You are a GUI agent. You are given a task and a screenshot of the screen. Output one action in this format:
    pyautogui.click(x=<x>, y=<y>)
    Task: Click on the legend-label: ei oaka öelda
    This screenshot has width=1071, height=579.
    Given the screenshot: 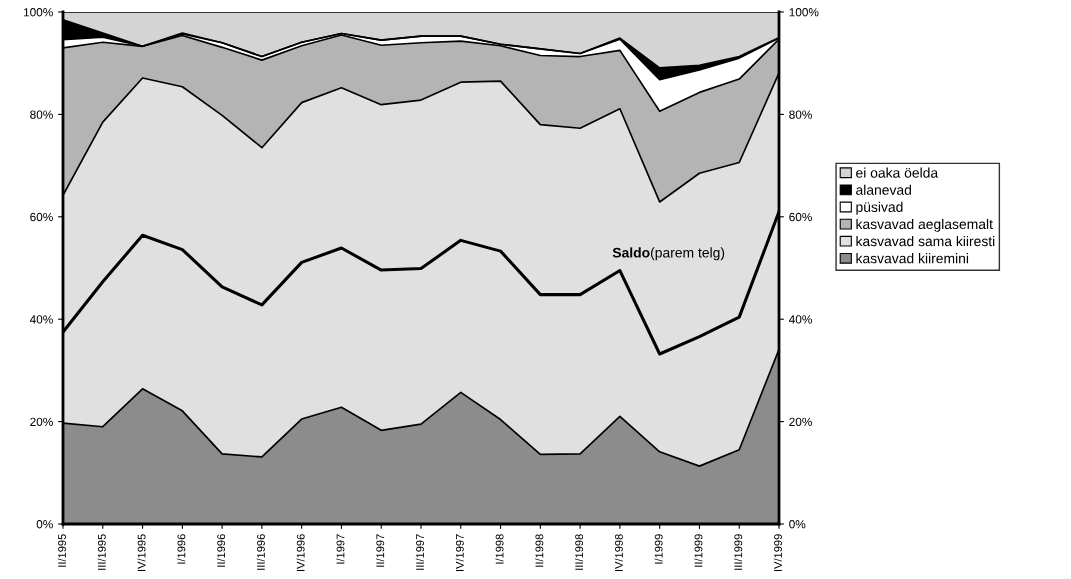 What is the action you would take?
    pyautogui.click(x=897, y=172)
    